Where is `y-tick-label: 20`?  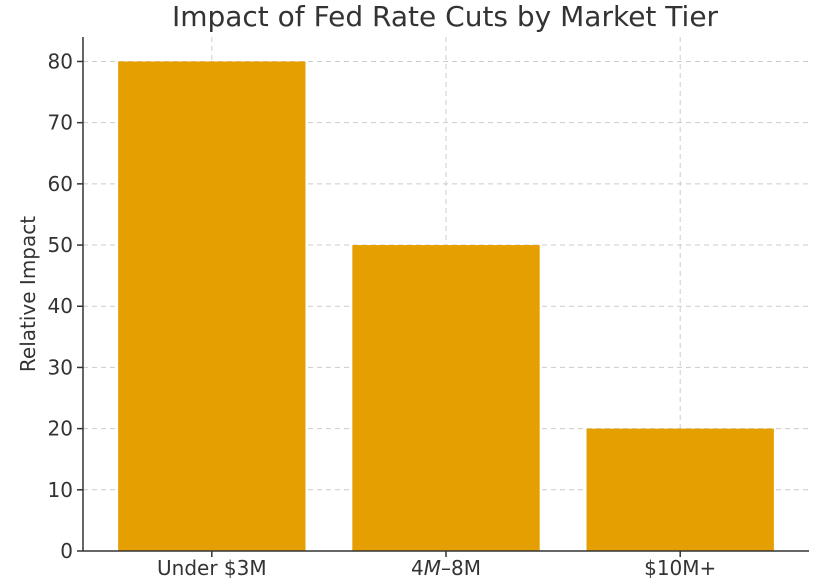
y-tick-label: 20 is located at coordinates (60, 429).